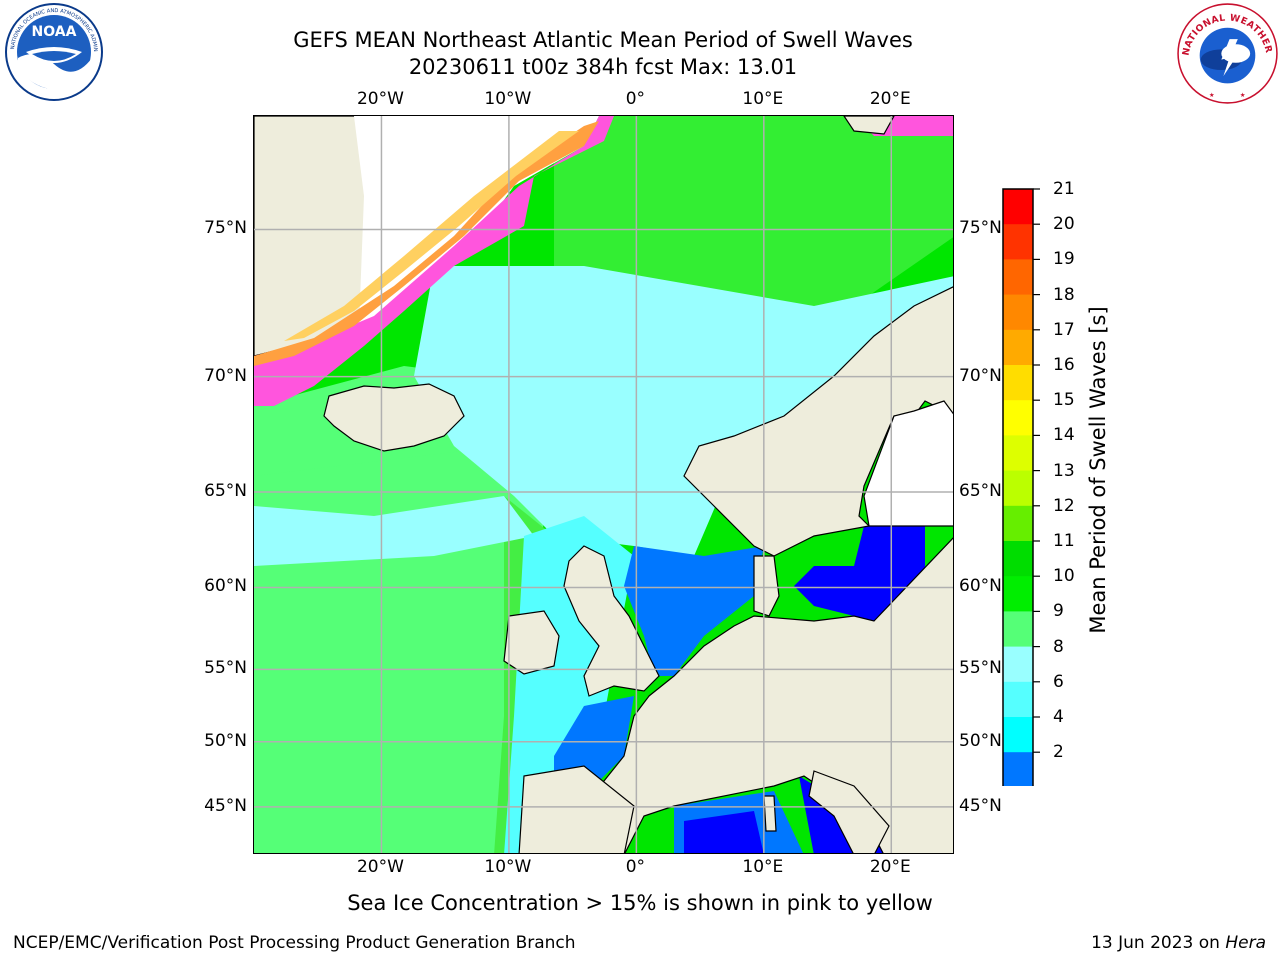 Image resolution: width=1280 pixels, height=960 pixels. Describe the element at coordinates (1064, 576) in the screenshot. I see `colorbar-tick-label: 10` at that location.